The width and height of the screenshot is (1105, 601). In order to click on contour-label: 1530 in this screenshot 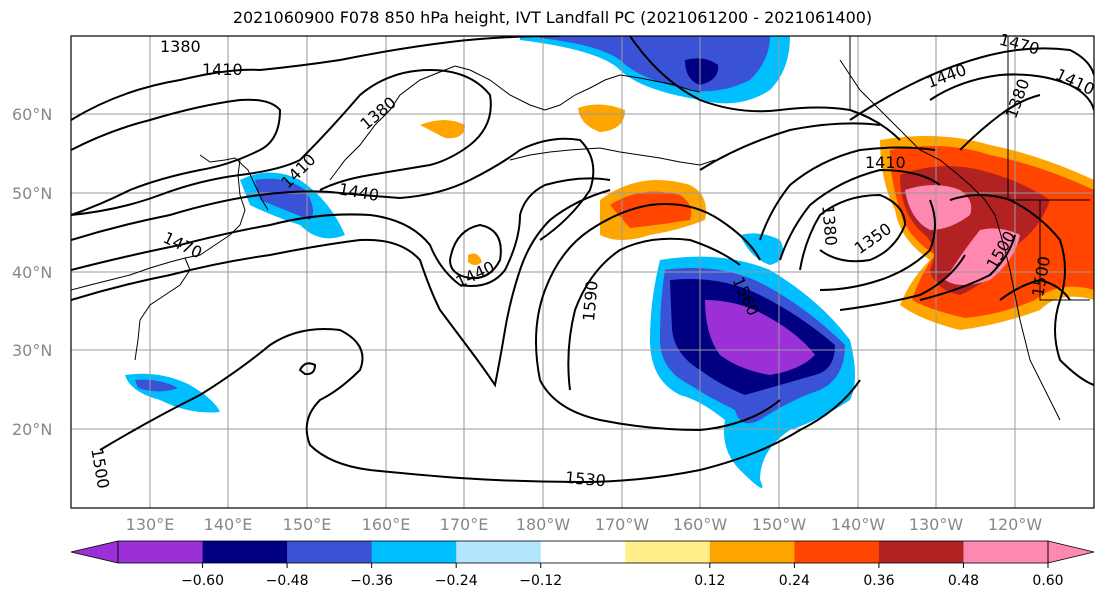, I will do `click(585, 479)`.